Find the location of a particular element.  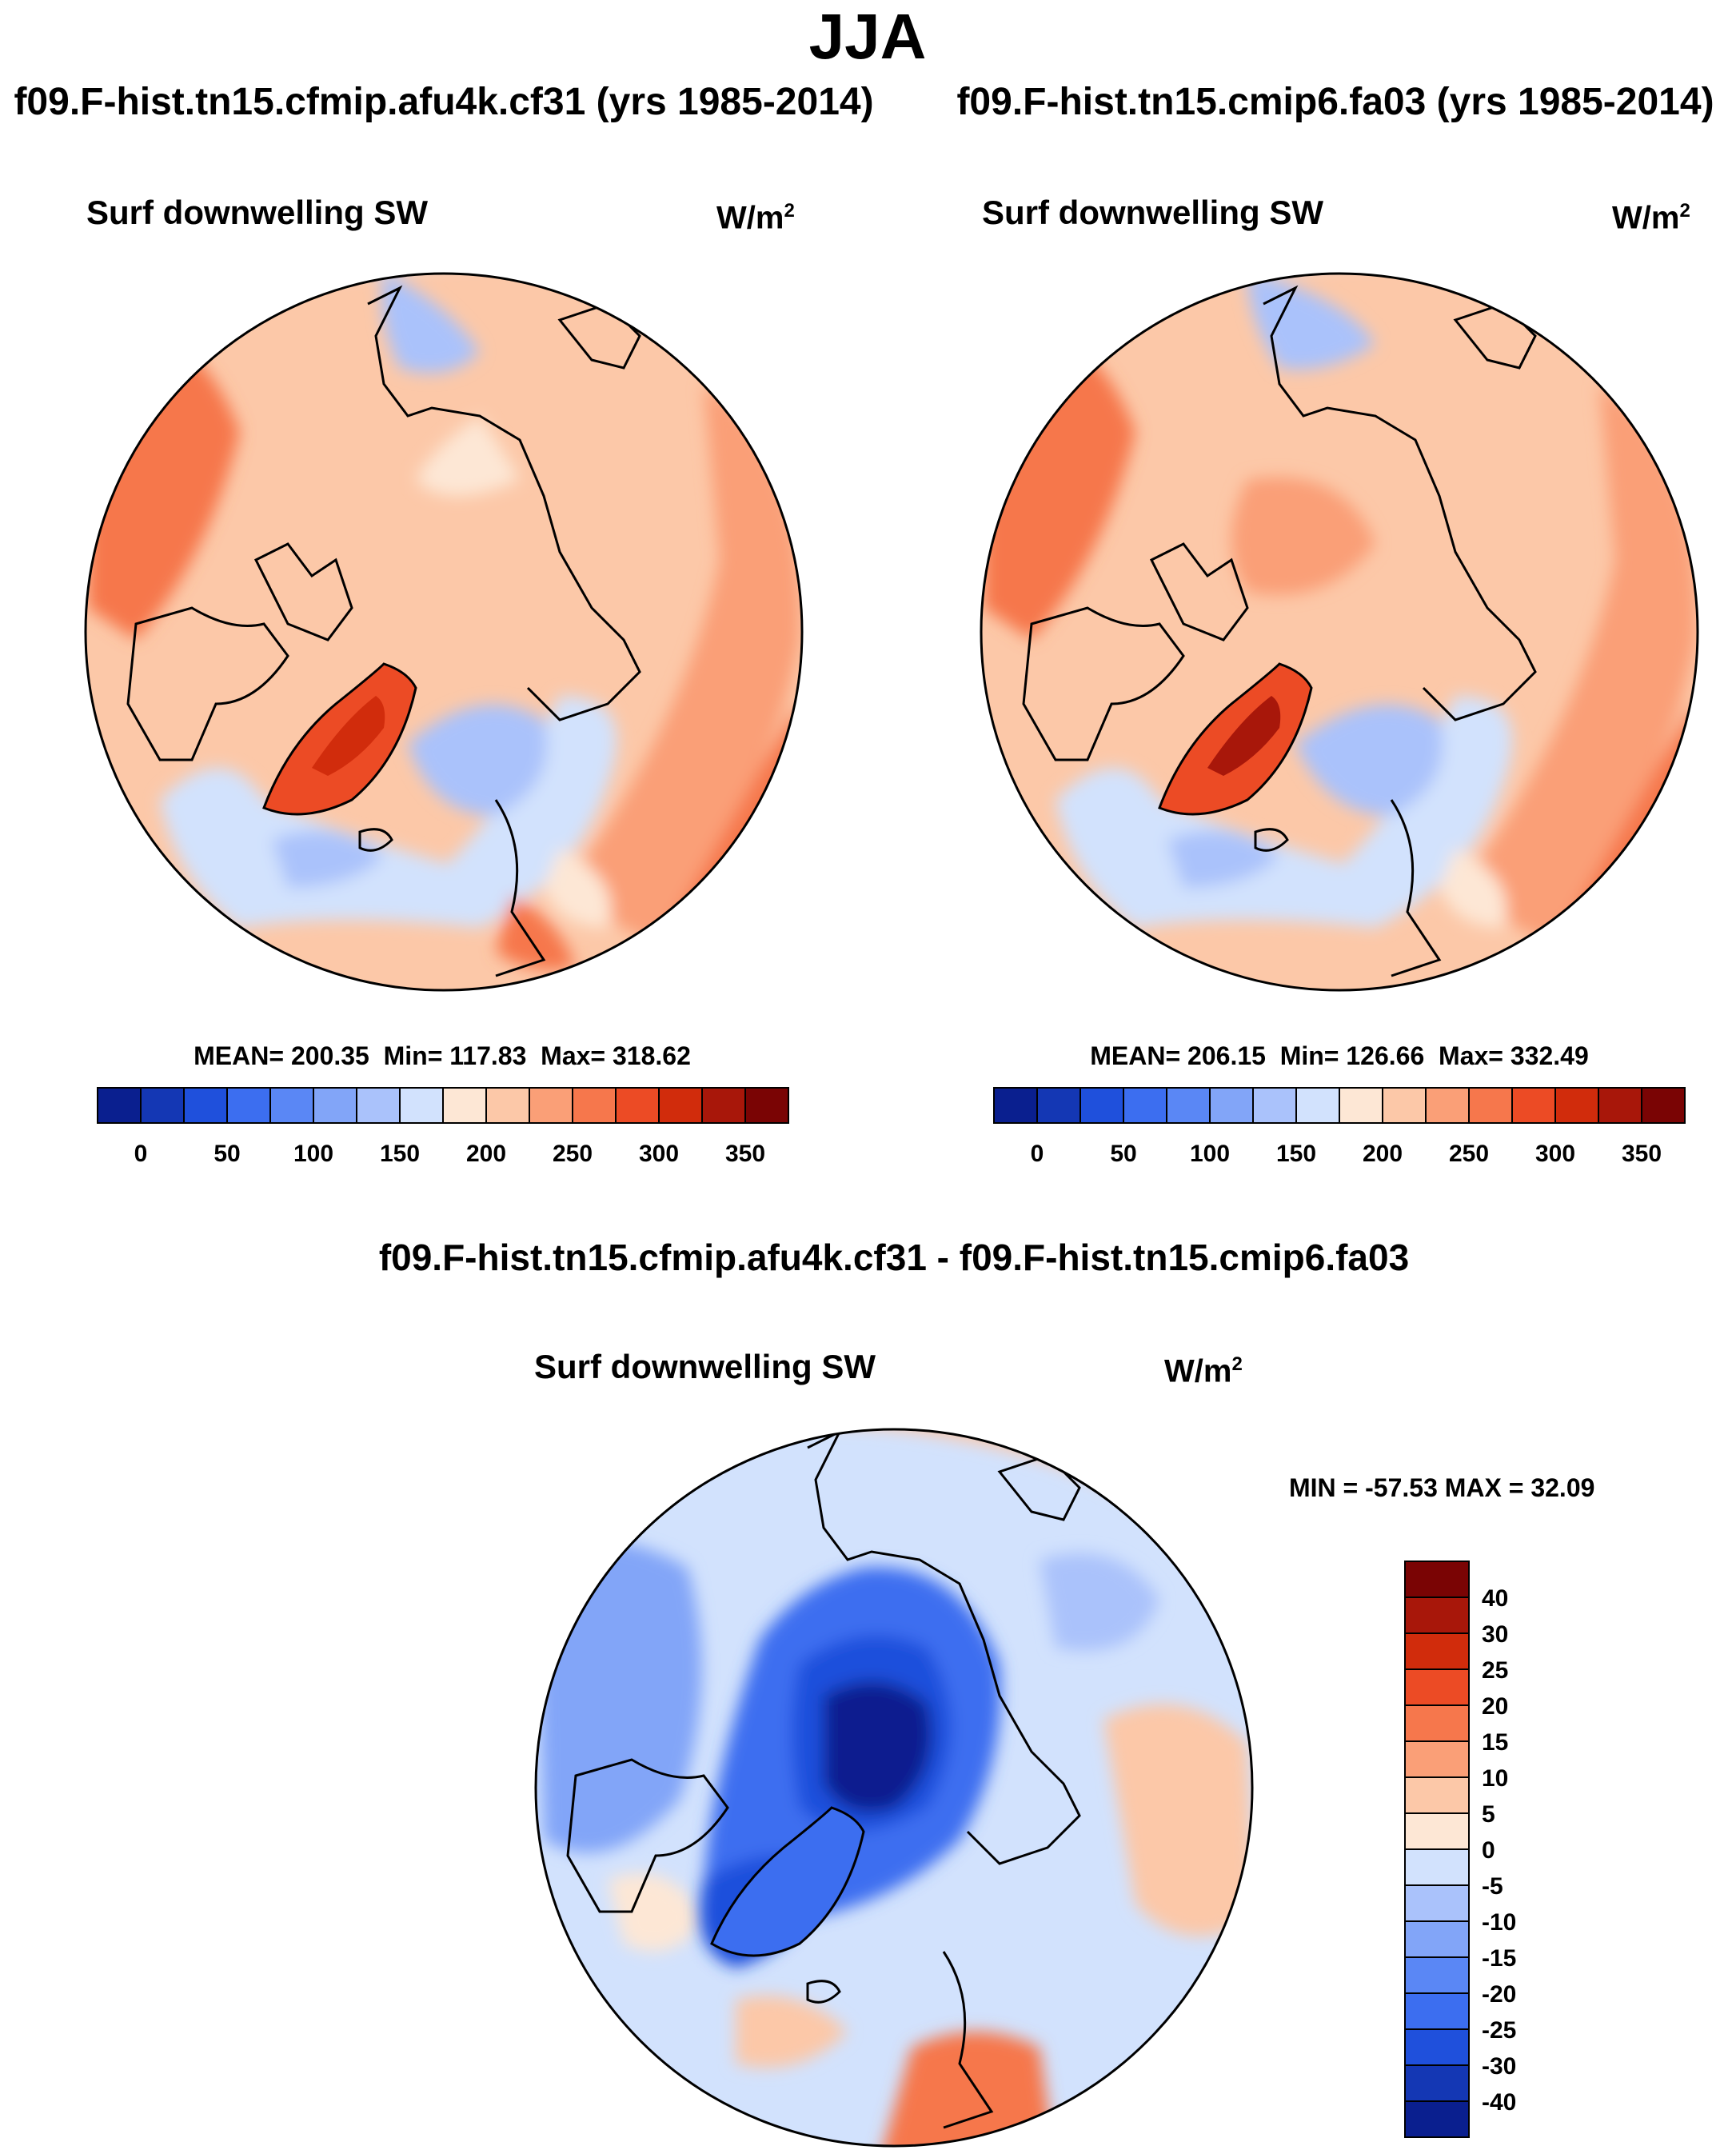

diff-map-border is located at coordinates (894, 1788).